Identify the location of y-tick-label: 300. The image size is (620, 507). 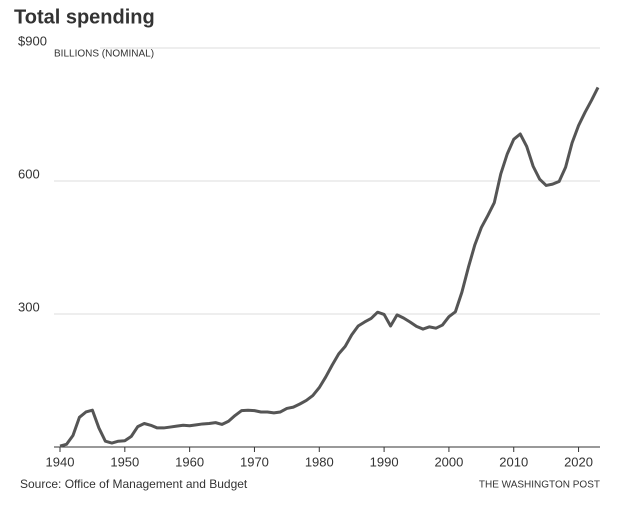
(29, 306).